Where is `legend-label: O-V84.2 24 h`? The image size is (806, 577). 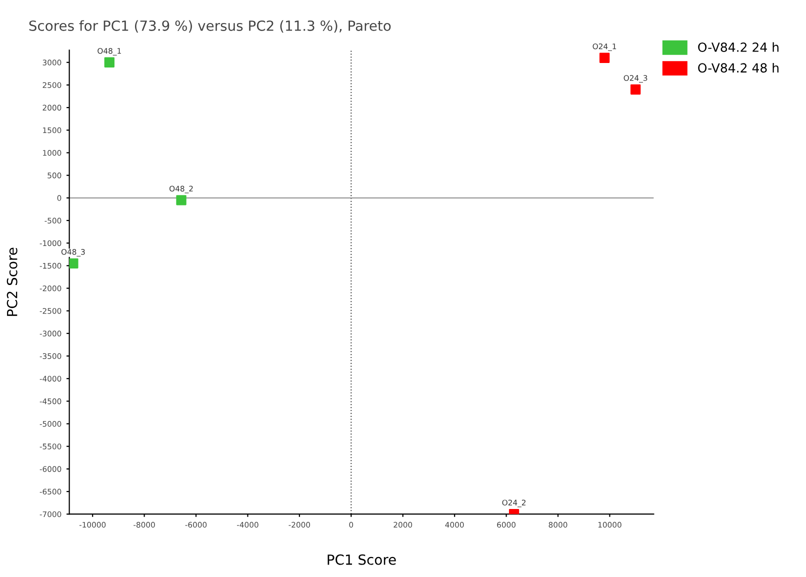
legend-label: O-V84.2 24 h is located at coordinates (738, 47).